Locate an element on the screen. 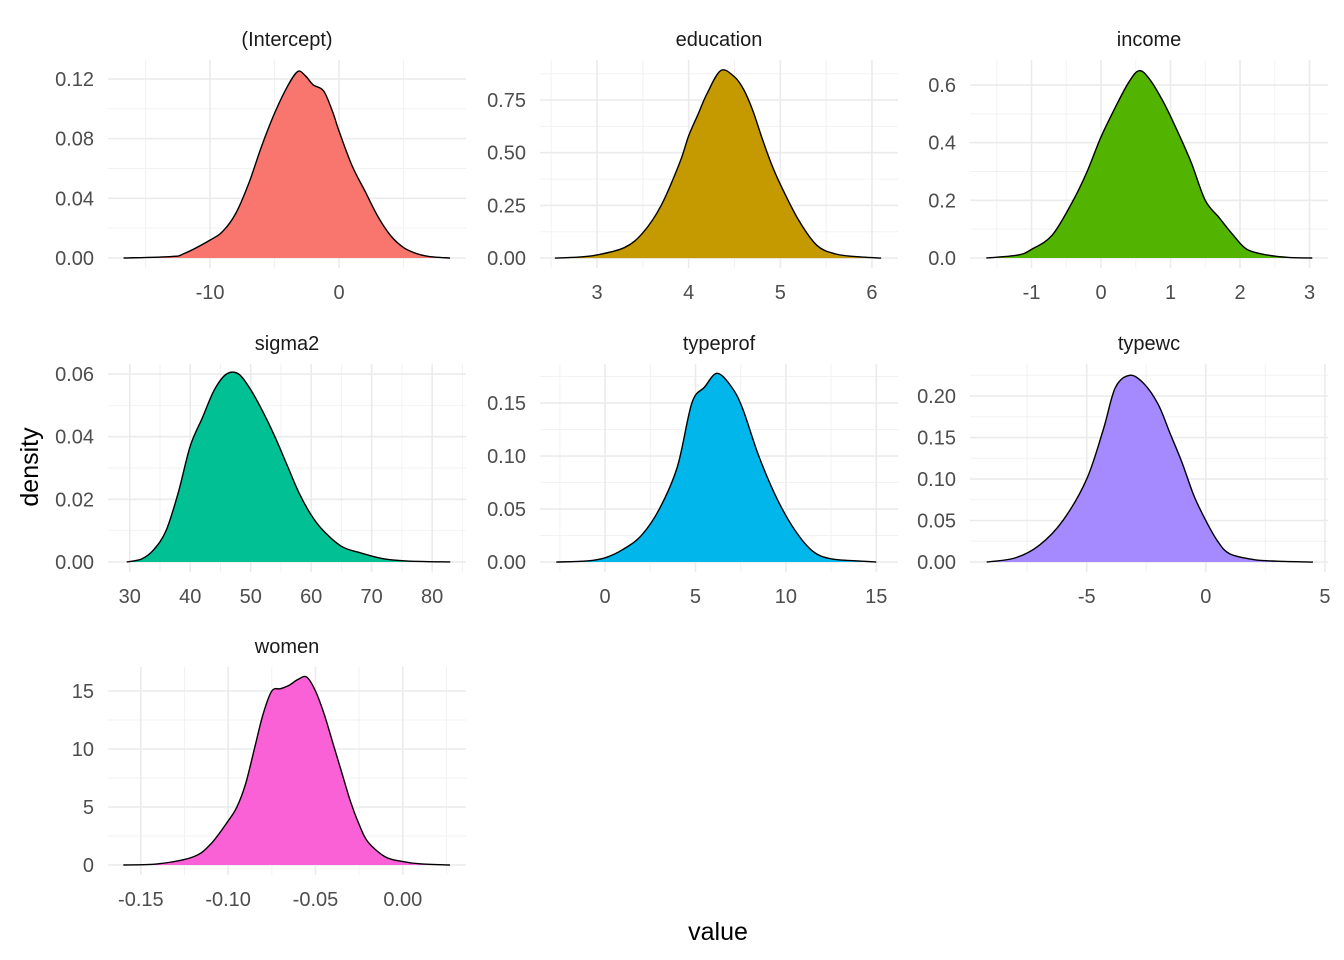 This screenshot has width=1344, height=960. y-tick-label: 15 is located at coordinates (83, 692).